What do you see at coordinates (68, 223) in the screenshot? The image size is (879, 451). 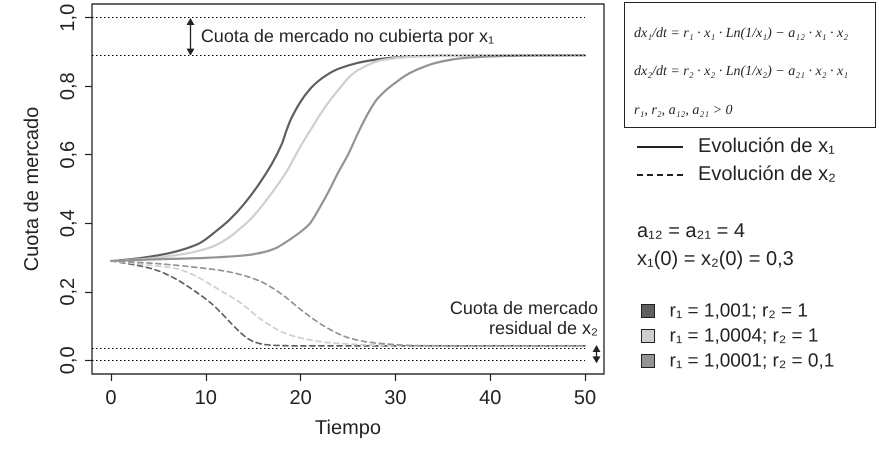 I see `y-tick-label: 0,4` at bounding box center [68, 223].